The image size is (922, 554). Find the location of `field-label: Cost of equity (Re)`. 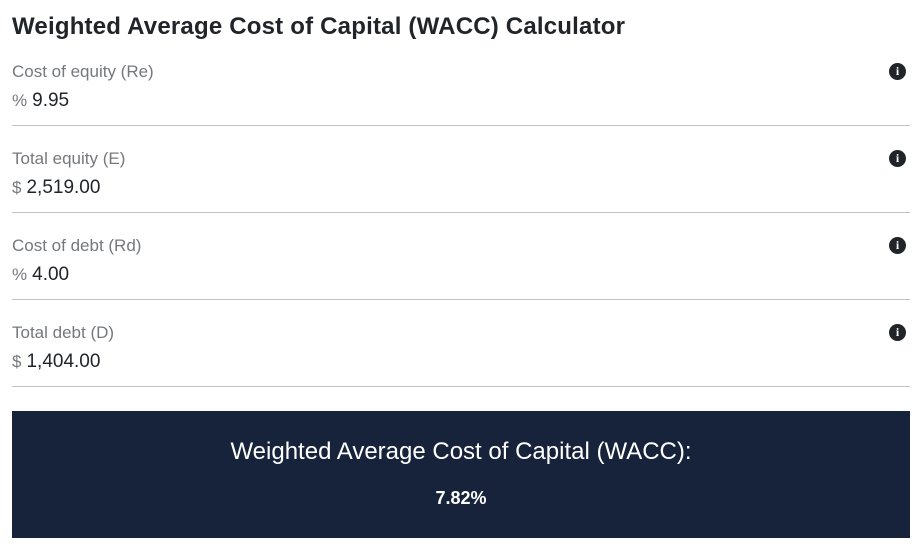

field-label: Cost of equity (Re) is located at coordinates (83, 71).